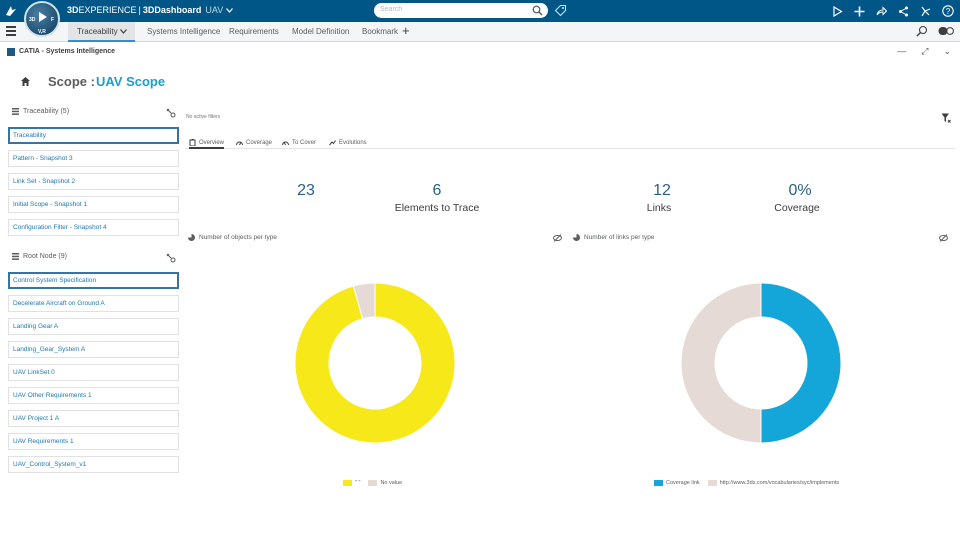 This screenshot has height=540, width=960. Describe the element at coordinates (71, 81) in the screenshot. I see `scope-label: Scope :` at that location.